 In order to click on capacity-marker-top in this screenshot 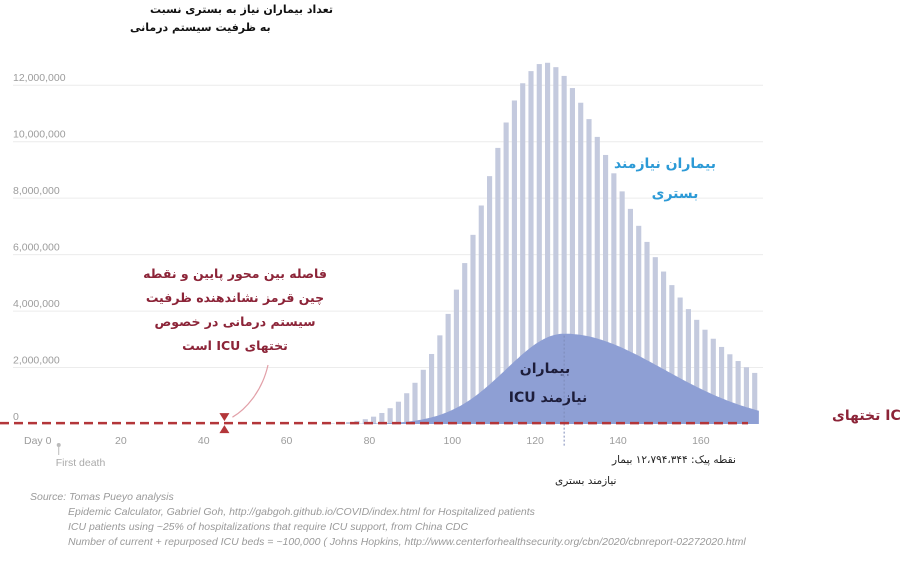, I will do `click(224, 417)`.